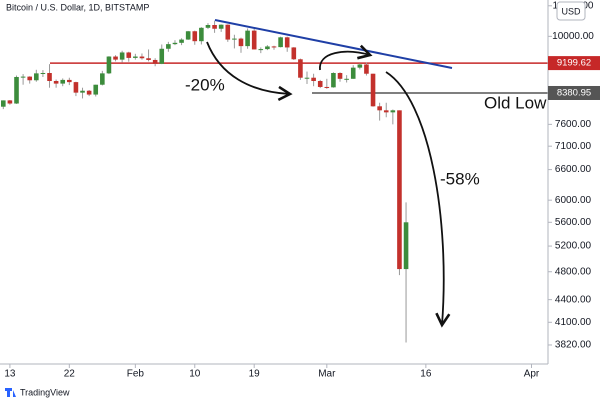 This screenshot has height=400, width=600. I want to click on y-tick-label: 5200.00, so click(573, 246).